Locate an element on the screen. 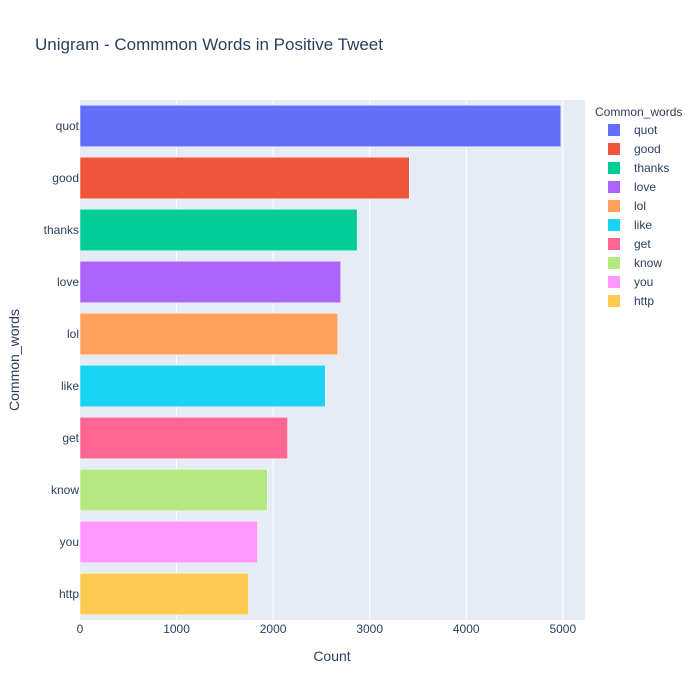 The height and width of the screenshot is (700, 700). x-axis-title: Count is located at coordinates (331, 656).